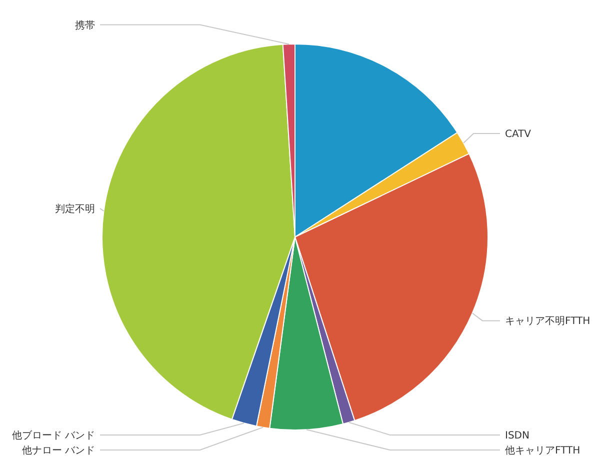  Describe the element at coordinates (53, 436) in the screenshot. I see `slice-label: 他ブロード バンド` at that location.